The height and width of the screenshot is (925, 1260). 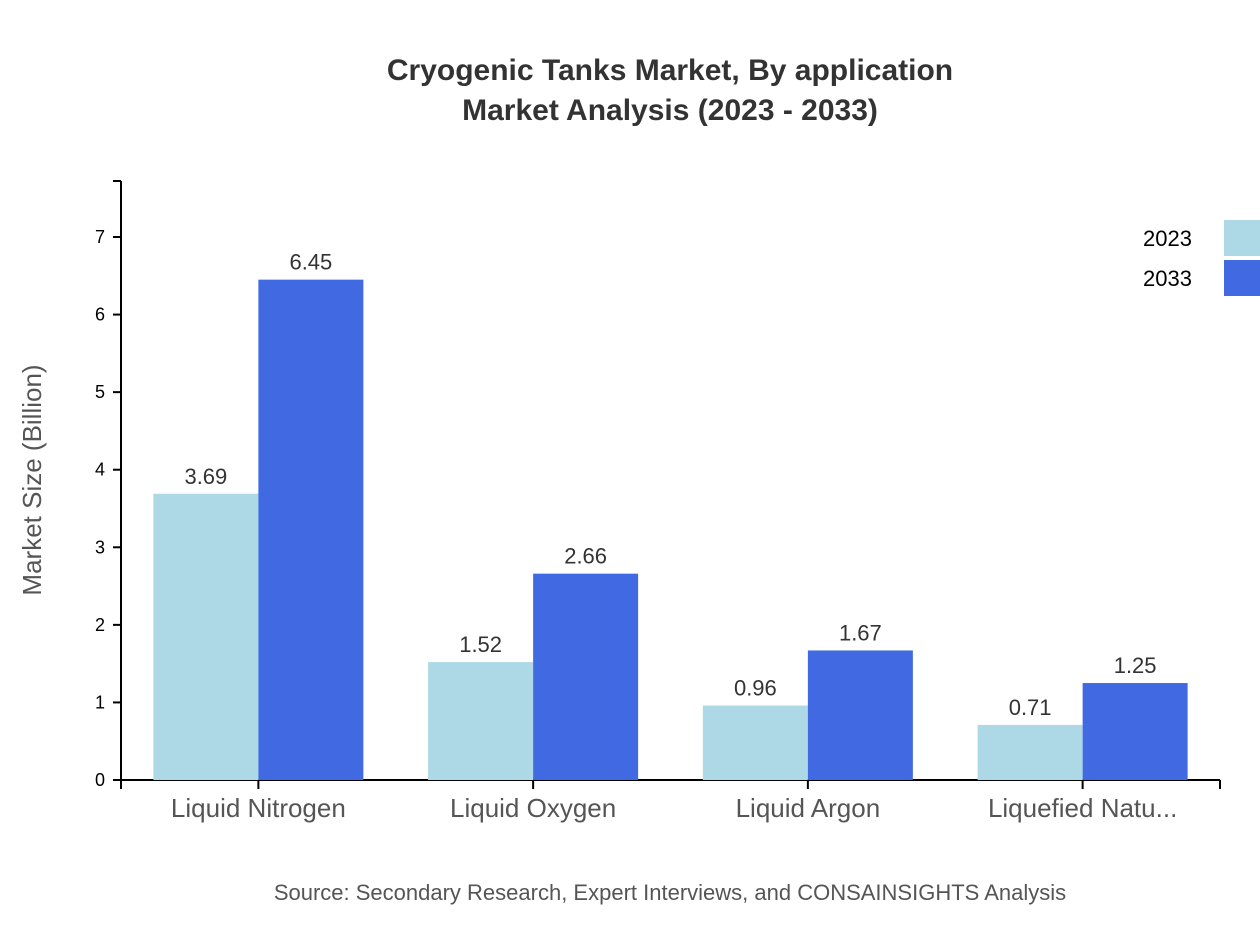 I want to click on chart-subtitle: Market Analysis (2023 - 2033), so click(x=670, y=110).